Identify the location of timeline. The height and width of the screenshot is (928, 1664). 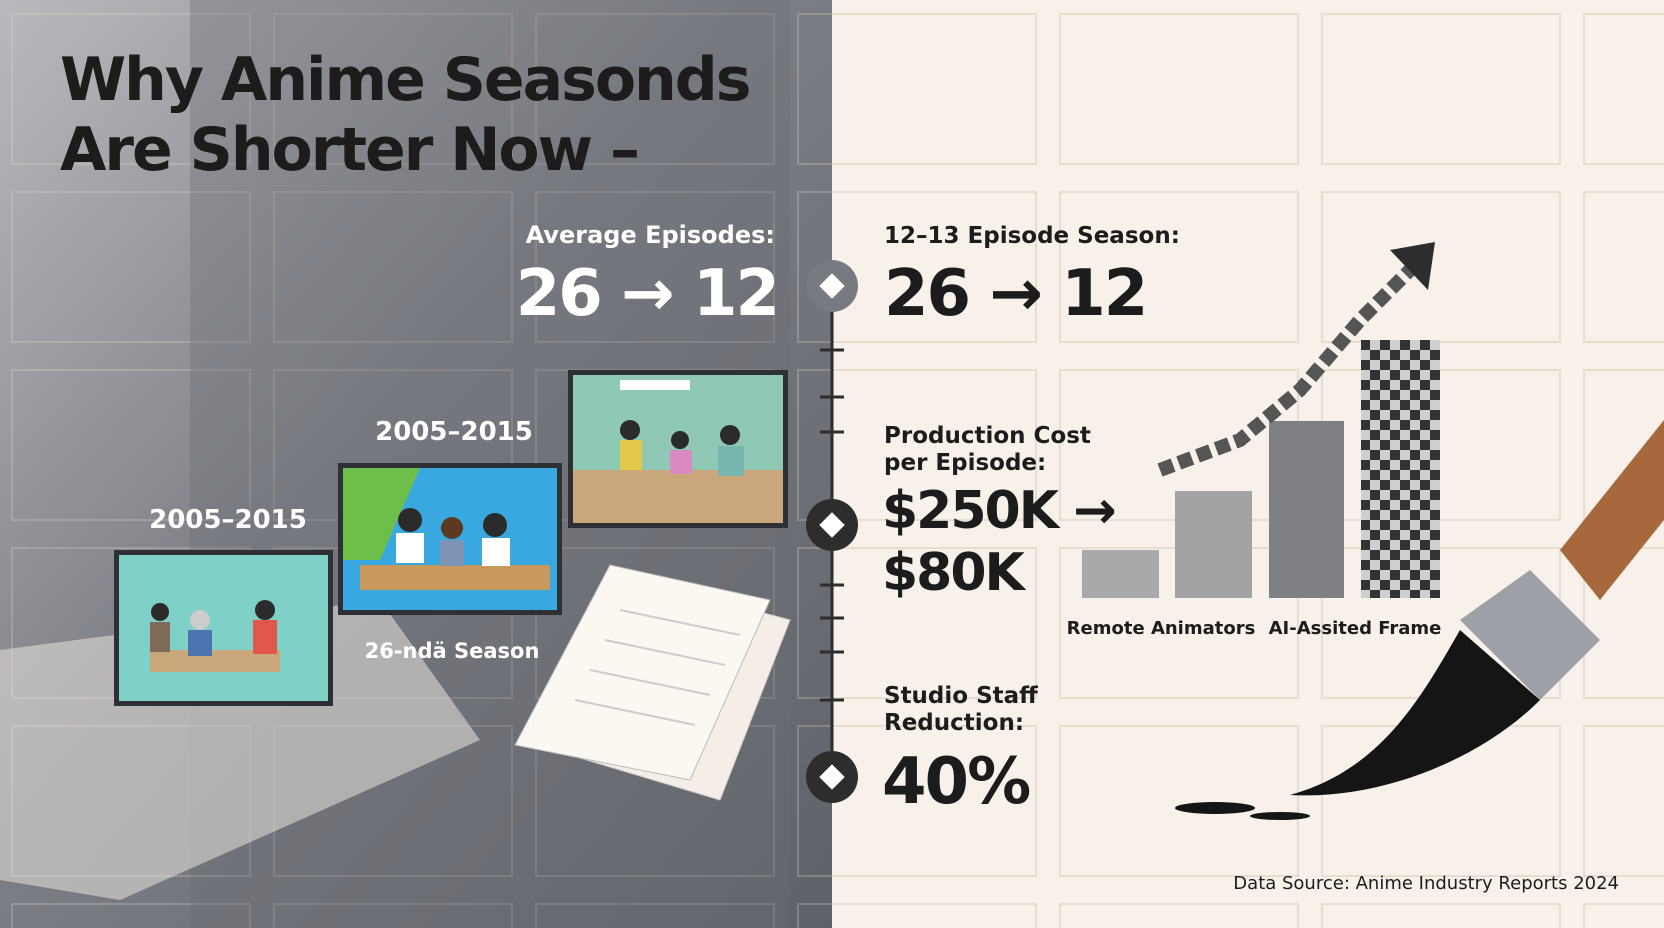
(832, 531).